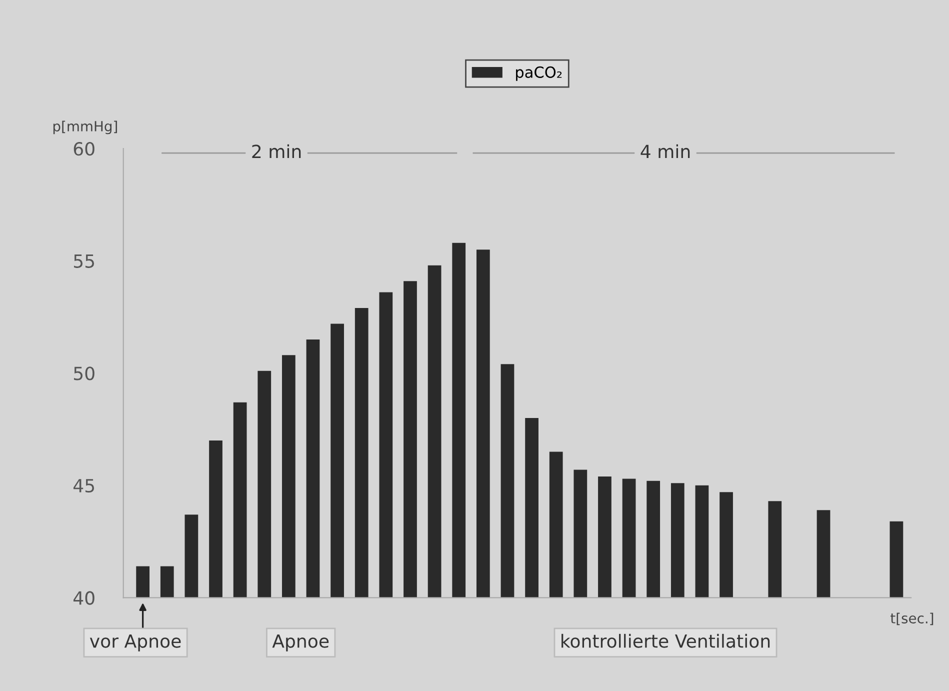 Image resolution: width=949 pixels, height=691 pixels. Describe the element at coordinates (85, 127) in the screenshot. I see `y-axis-title: p[mmHg]` at that location.